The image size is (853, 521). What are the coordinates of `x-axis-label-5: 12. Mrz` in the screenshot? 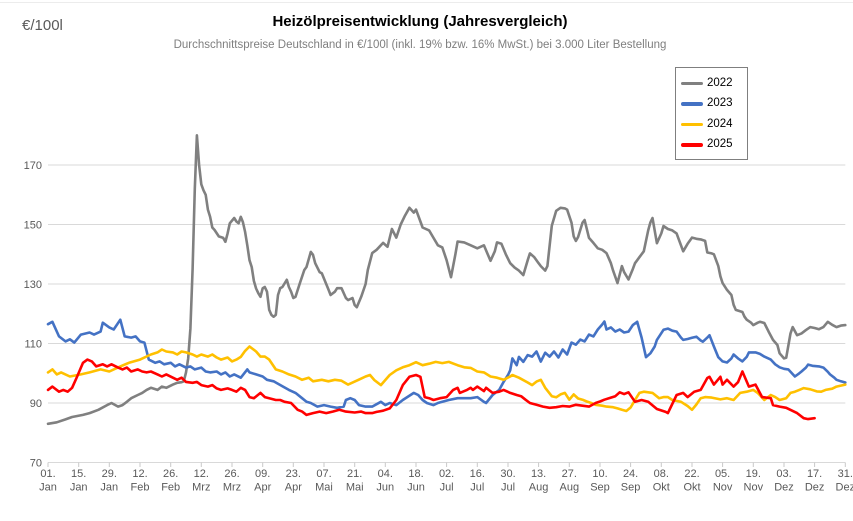 It's located at (201, 481).